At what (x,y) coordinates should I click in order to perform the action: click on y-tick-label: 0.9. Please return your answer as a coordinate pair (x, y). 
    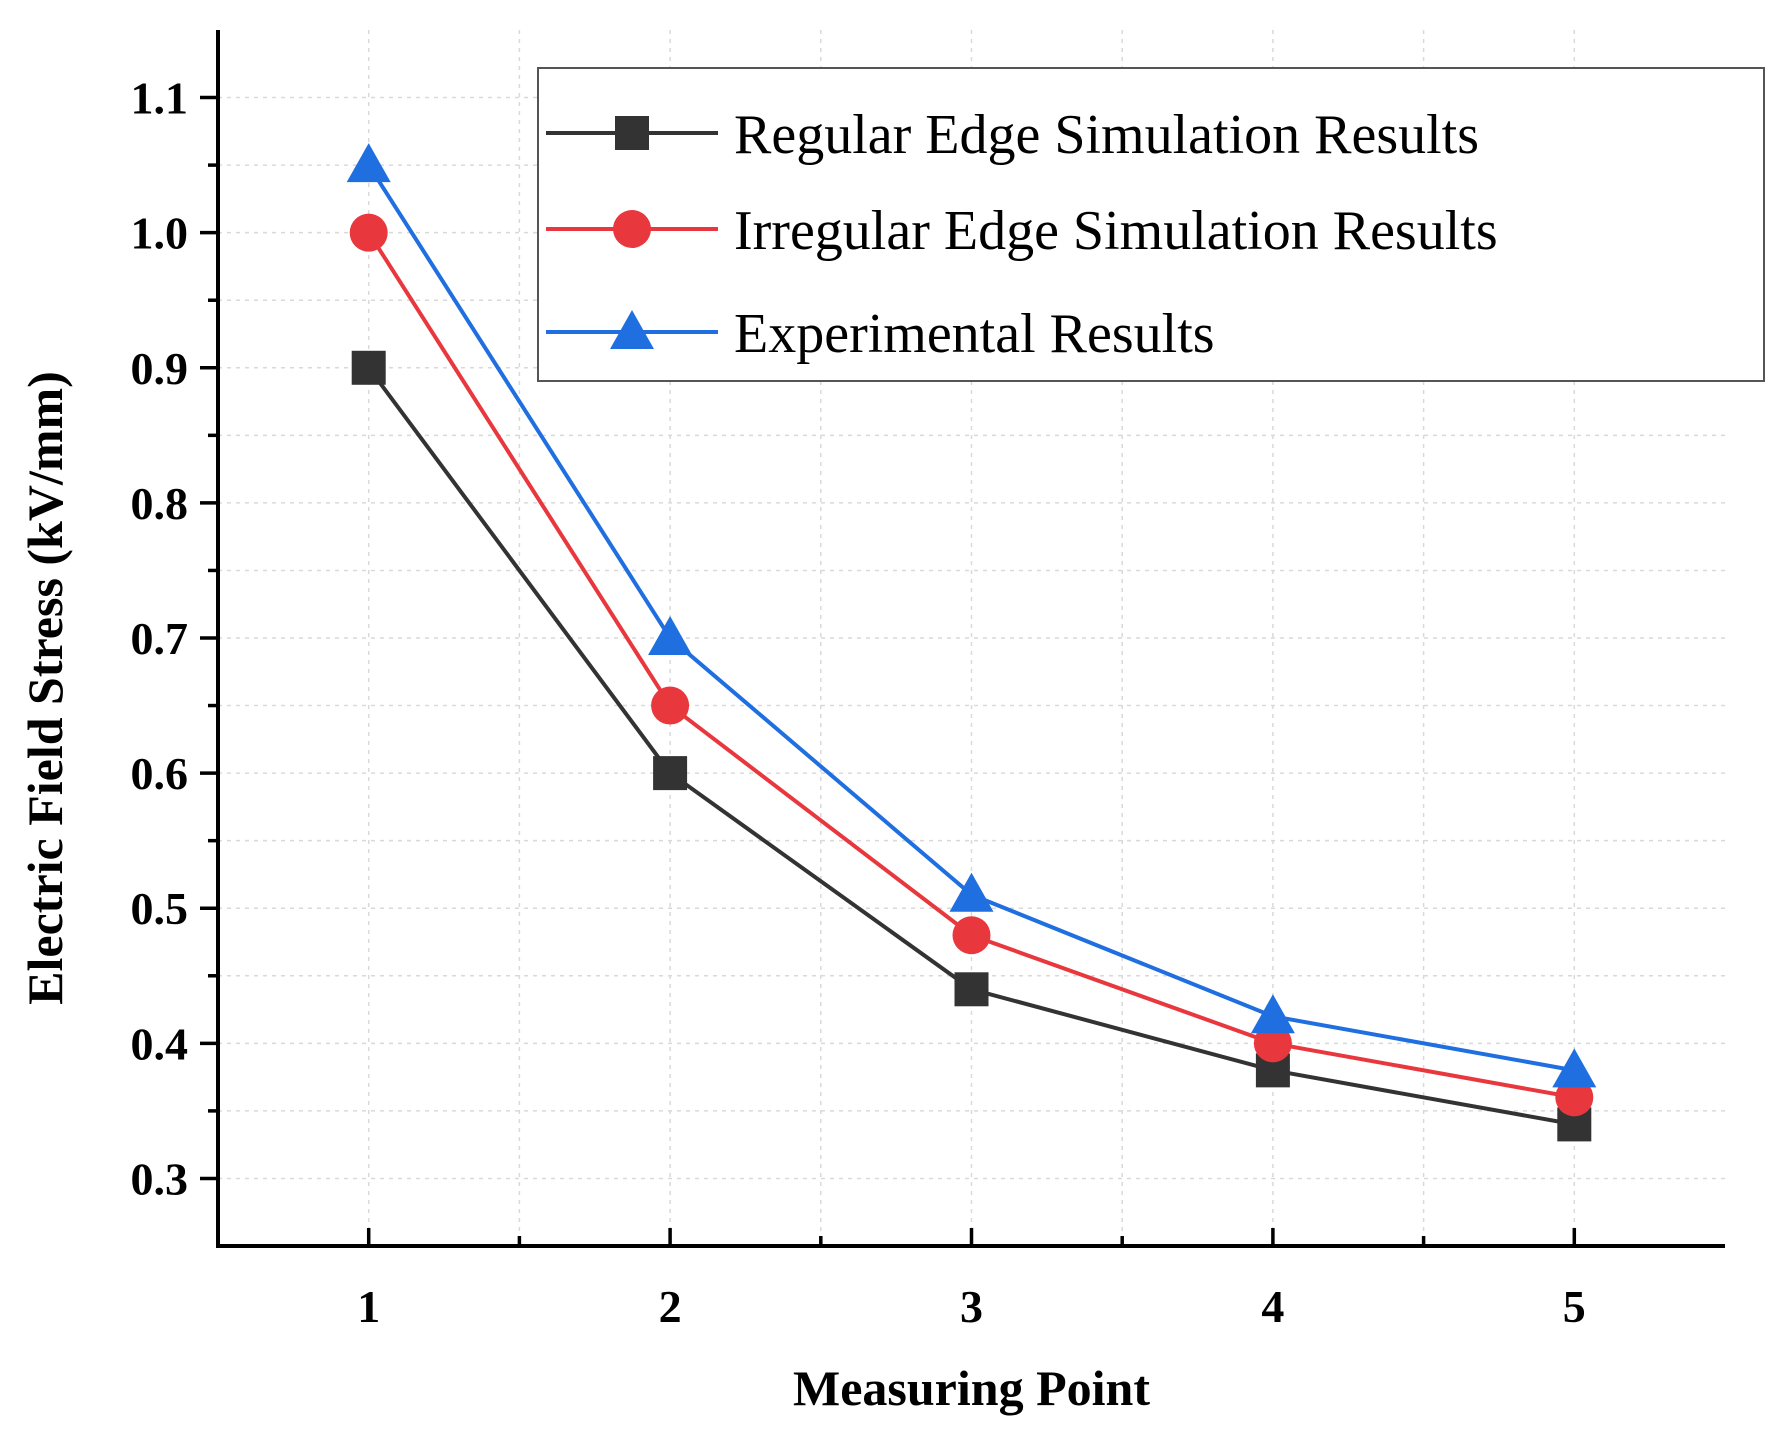
    Looking at the image, I should click on (160, 368).